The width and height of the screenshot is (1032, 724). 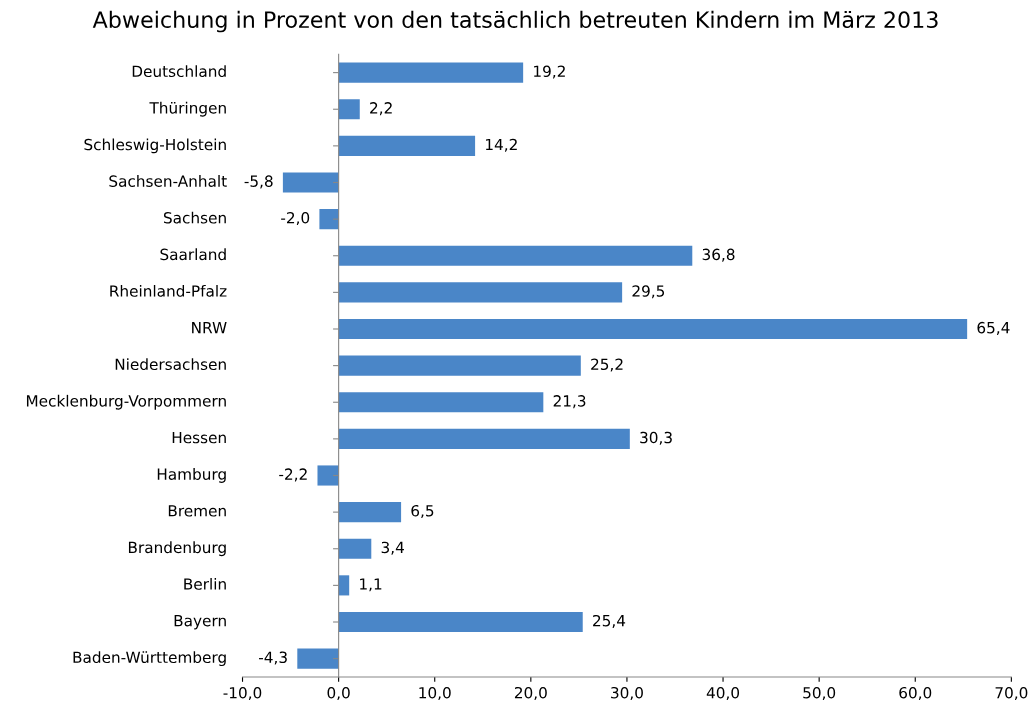 I want to click on y-tick-label: Baden-Württemberg, so click(x=149, y=659).